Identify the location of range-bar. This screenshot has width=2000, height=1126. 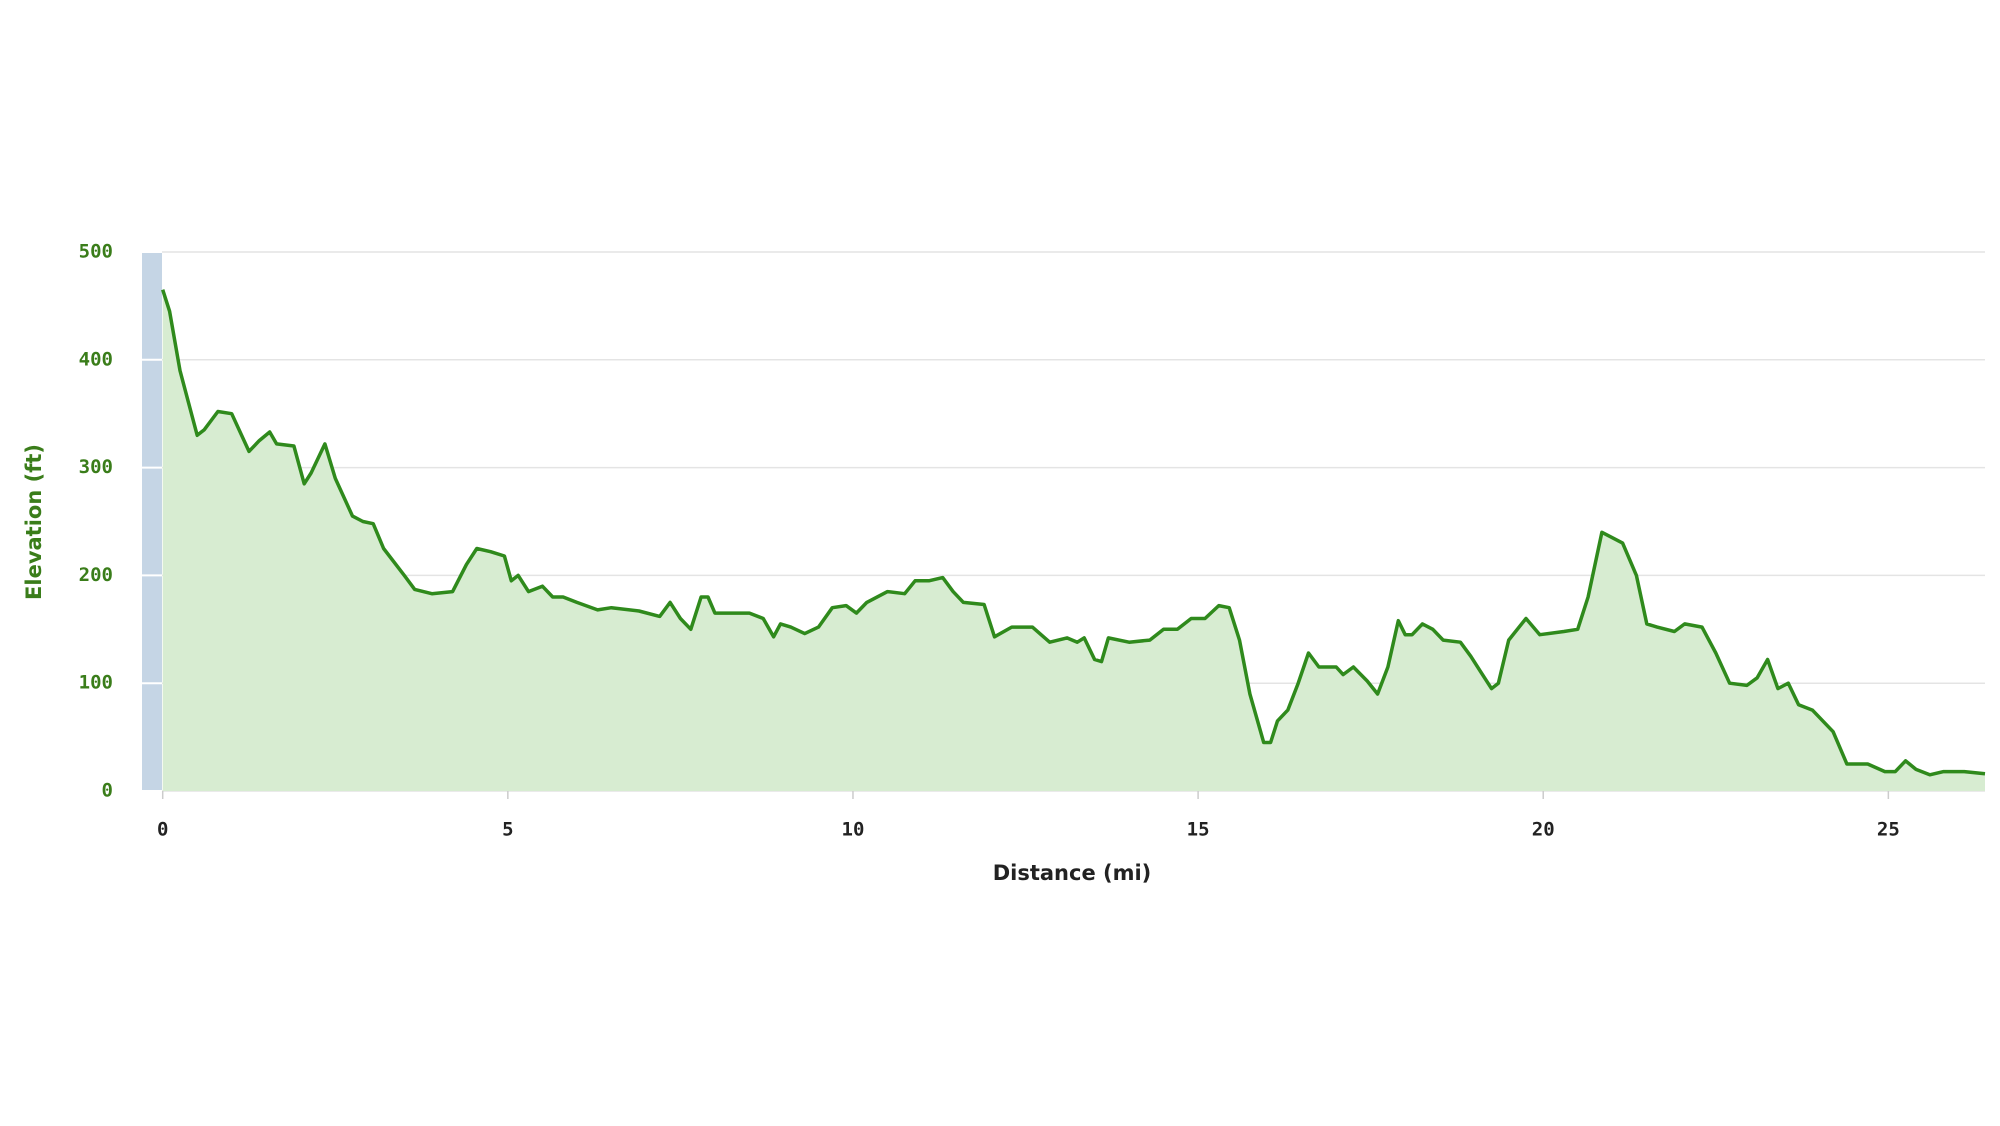
(152, 521).